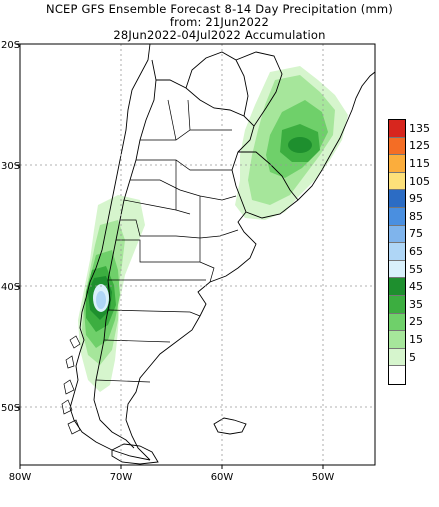 The height and width of the screenshot is (507, 439). I want to click on legend-label: 35, so click(416, 304).